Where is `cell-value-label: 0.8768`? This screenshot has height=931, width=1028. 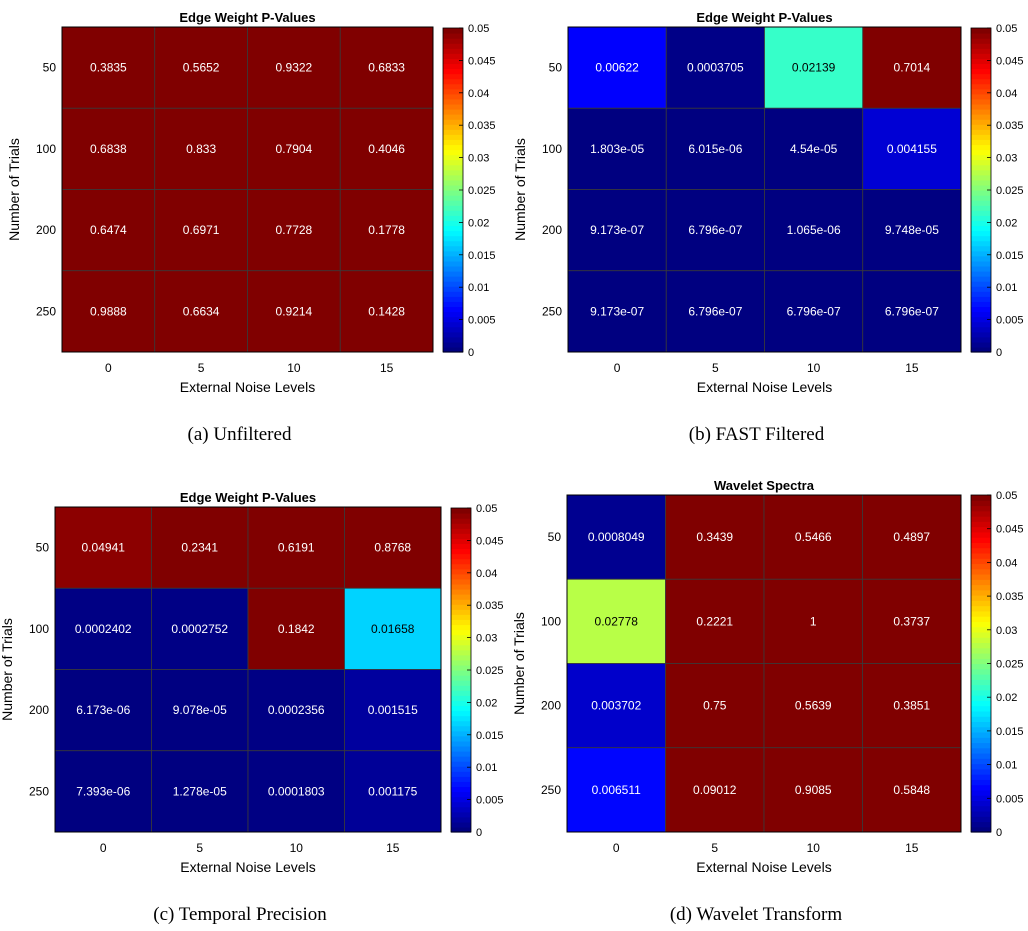 cell-value-label: 0.8768 is located at coordinates (392, 548).